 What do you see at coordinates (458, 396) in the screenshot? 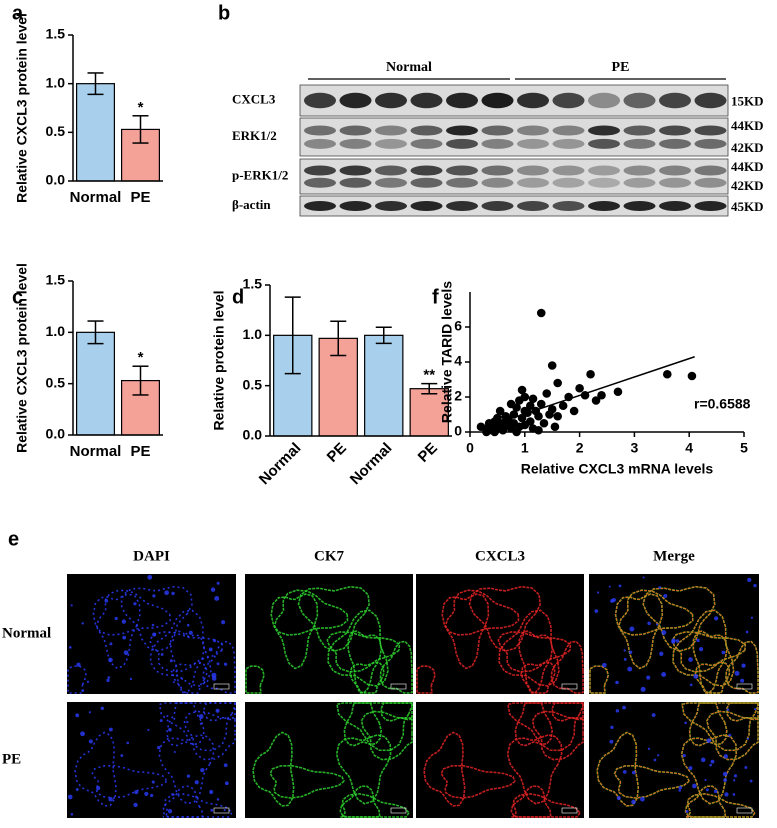
I see `y-tick-label: 2` at bounding box center [458, 396].